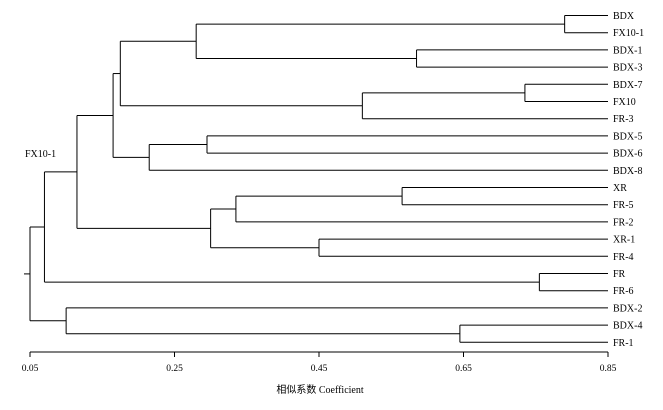 The width and height of the screenshot is (663, 410). What do you see at coordinates (623, 205) in the screenshot?
I see `leaf-label: FR-5` at bounding box center [623, 205].